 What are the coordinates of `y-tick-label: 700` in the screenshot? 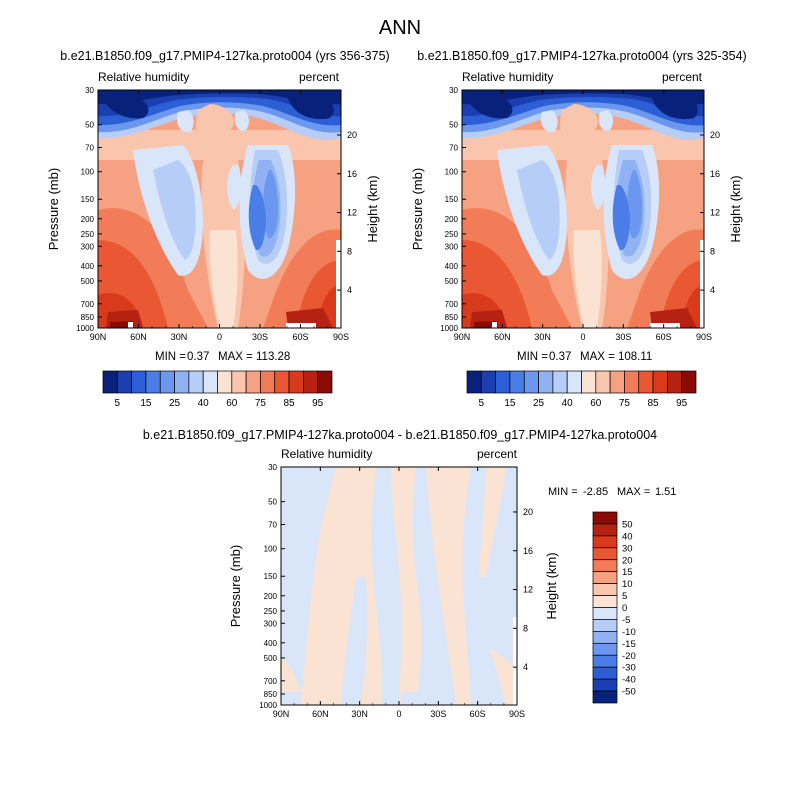 It's located at (271, 681).